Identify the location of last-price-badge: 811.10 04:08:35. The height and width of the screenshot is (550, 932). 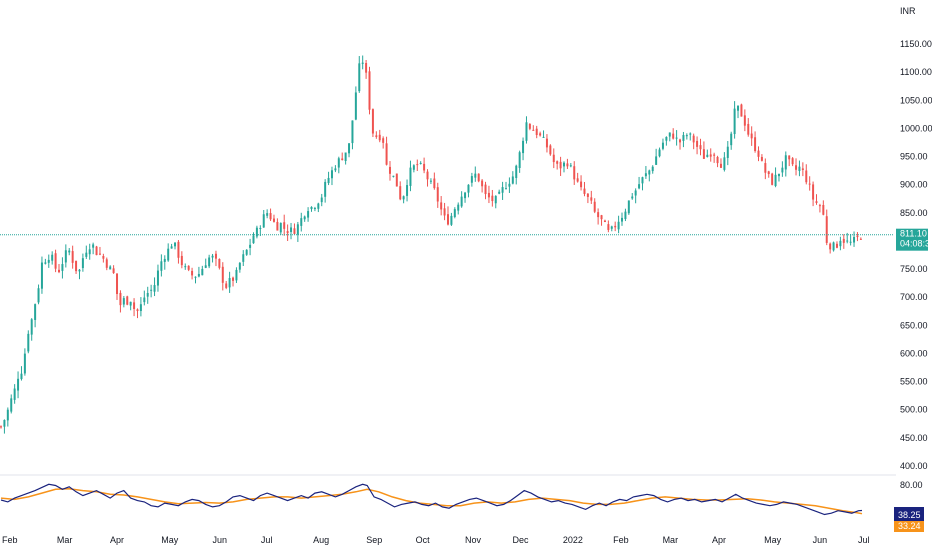
(914, 239).